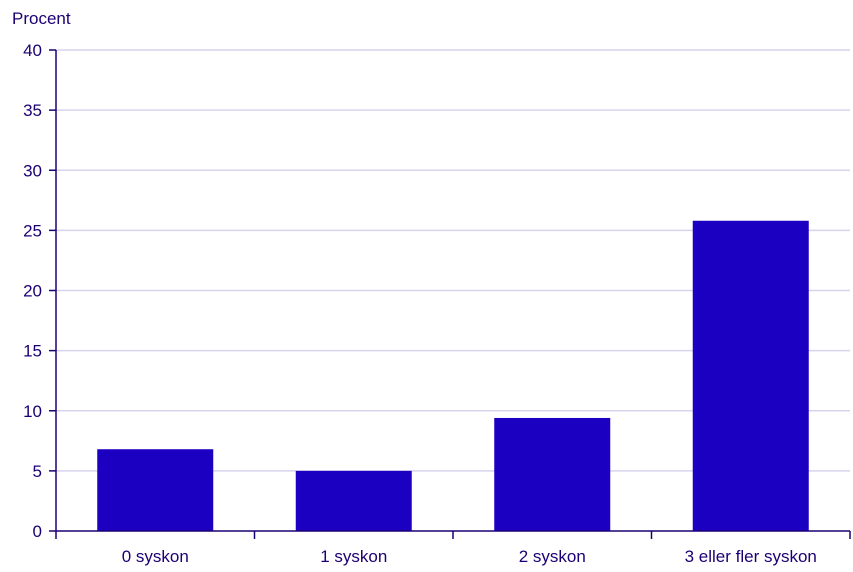  What do you see at coordinates (32, 230) in the screenshot?
I see `y-tick-label: 25` at bounding box center [32, 230].